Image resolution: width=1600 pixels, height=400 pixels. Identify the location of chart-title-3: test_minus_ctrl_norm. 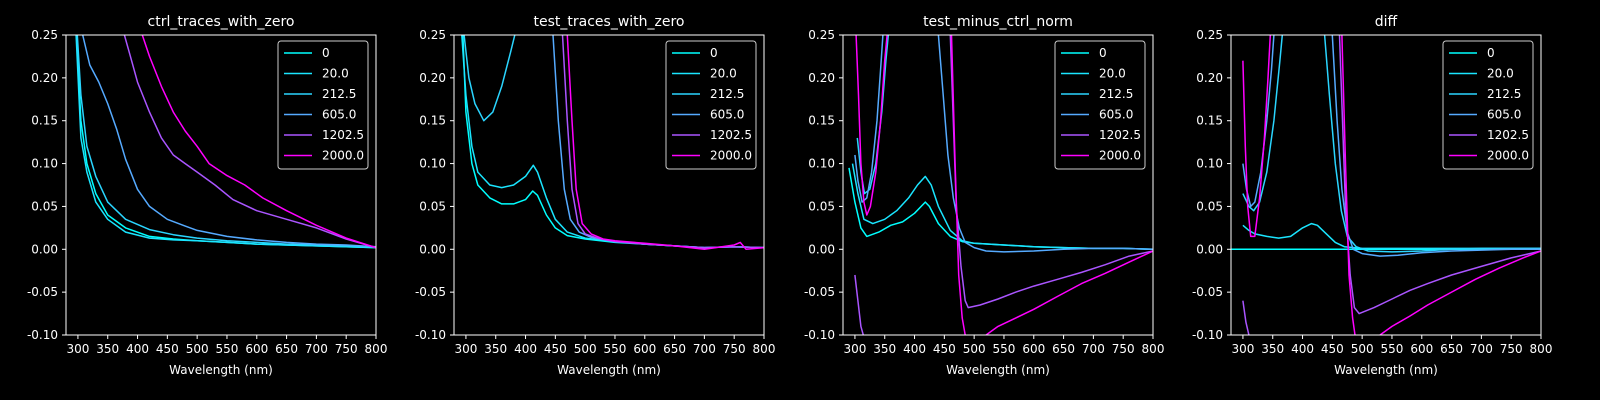
(998, 22).